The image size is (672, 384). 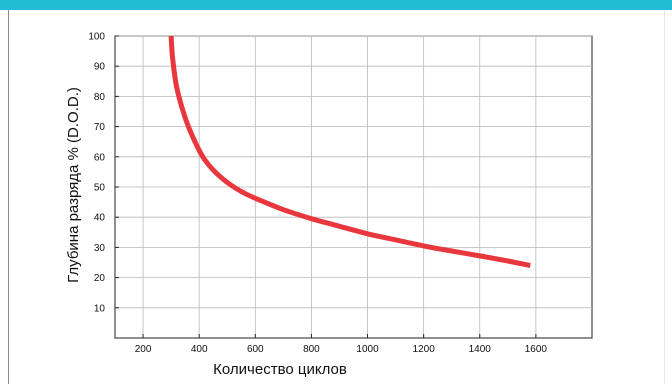 What do you see at coordinates (8, 197) in the screenshot?
I see `left-divider` at bounding box center [8, 197].